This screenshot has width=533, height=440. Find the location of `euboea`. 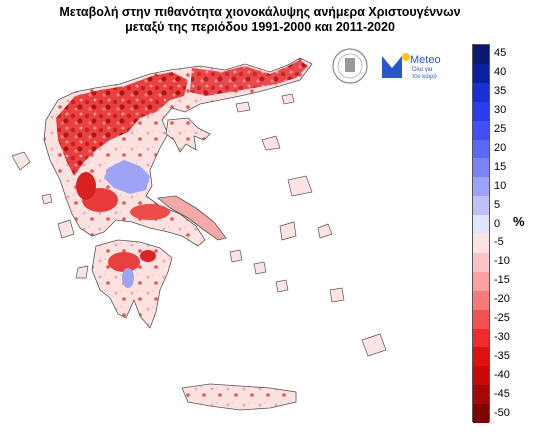

euboea is located at coordinates (192, 218).